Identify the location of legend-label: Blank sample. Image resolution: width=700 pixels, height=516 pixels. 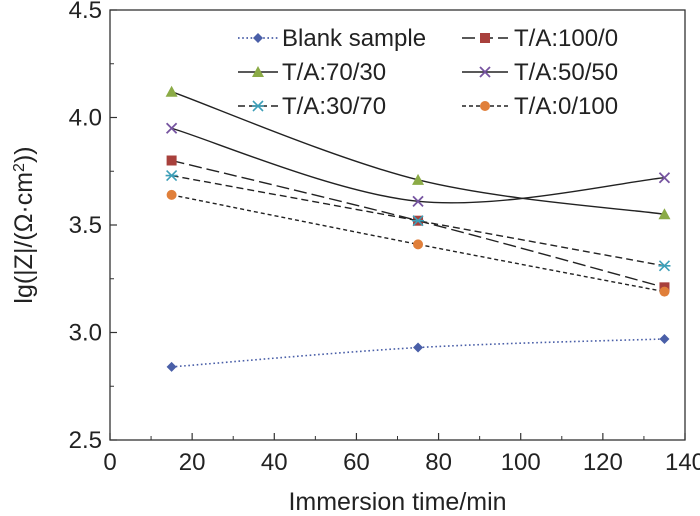
(354, 38).